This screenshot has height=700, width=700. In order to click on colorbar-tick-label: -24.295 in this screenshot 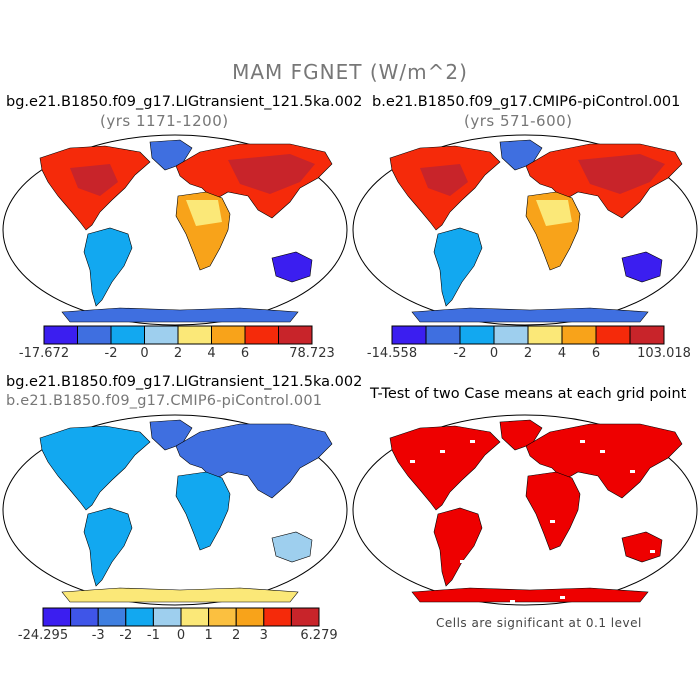, I will do `click(43, 635)`.